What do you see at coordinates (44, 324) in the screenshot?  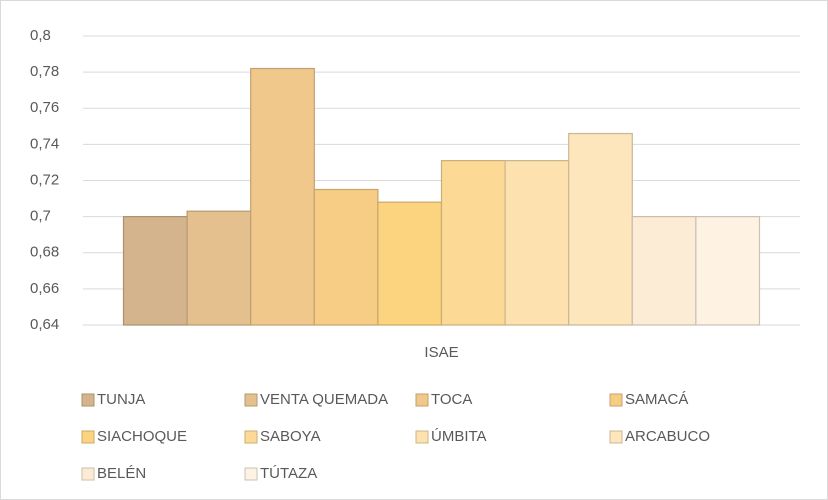 I see `y-tick-label: 0,64` at bounding box center [44, 324].